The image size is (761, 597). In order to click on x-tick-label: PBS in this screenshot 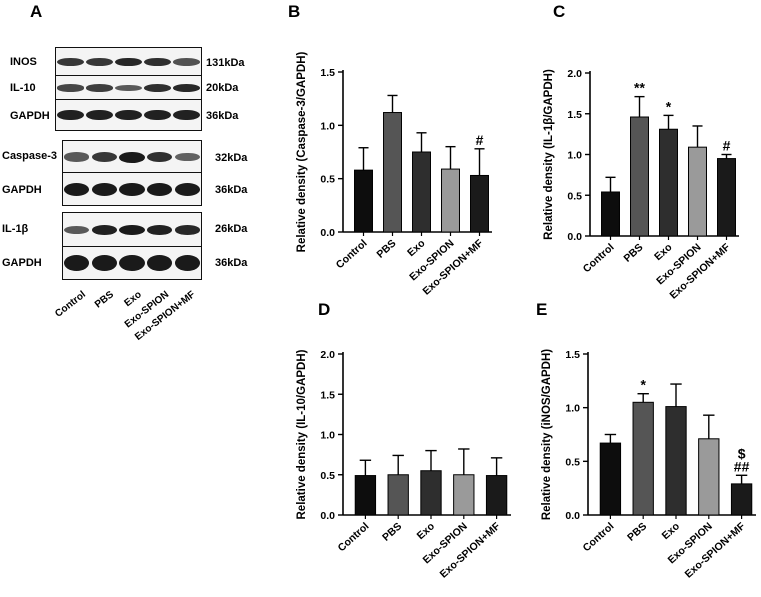, I will do `click(637, 531)`.